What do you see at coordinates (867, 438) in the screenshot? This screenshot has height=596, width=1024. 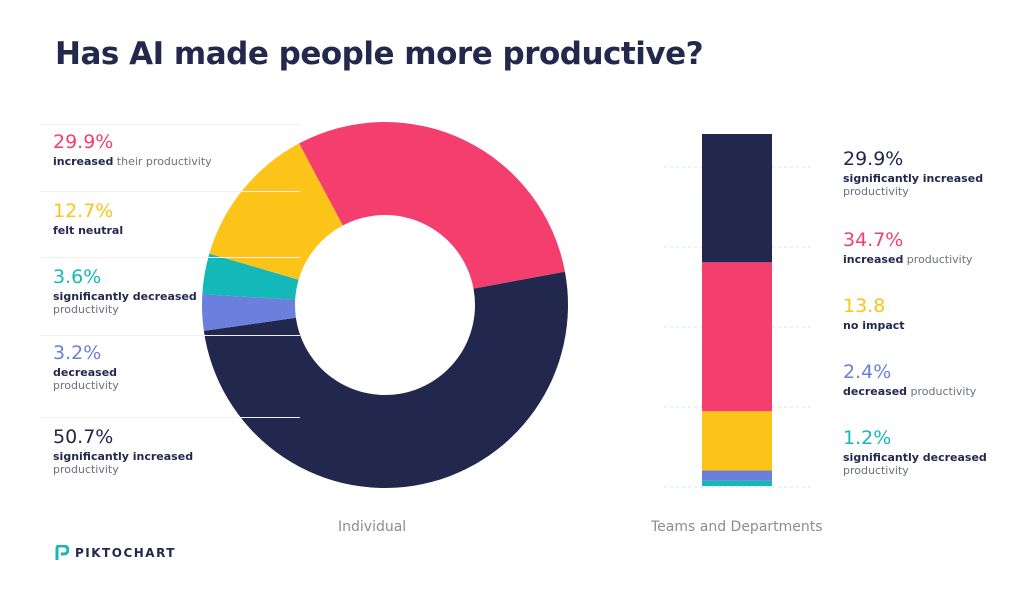 I see `legend-value: 1.2%` at bounding box center [867, 438].